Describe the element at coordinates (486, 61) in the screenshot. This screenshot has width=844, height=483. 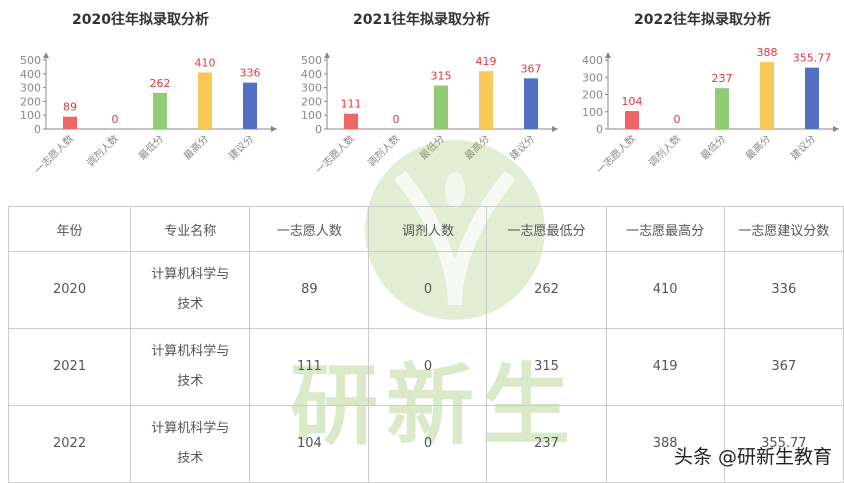
I see `value-label: 419` at that location.